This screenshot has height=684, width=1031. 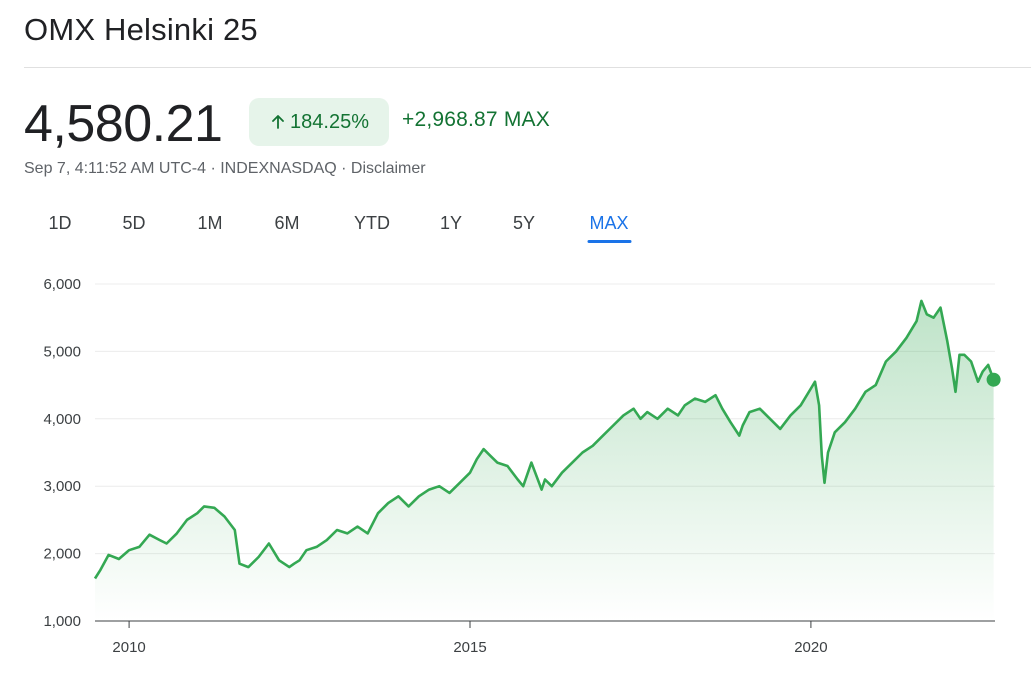 I want to click on x-tick-label: 2020, so click(x=810, y=647).